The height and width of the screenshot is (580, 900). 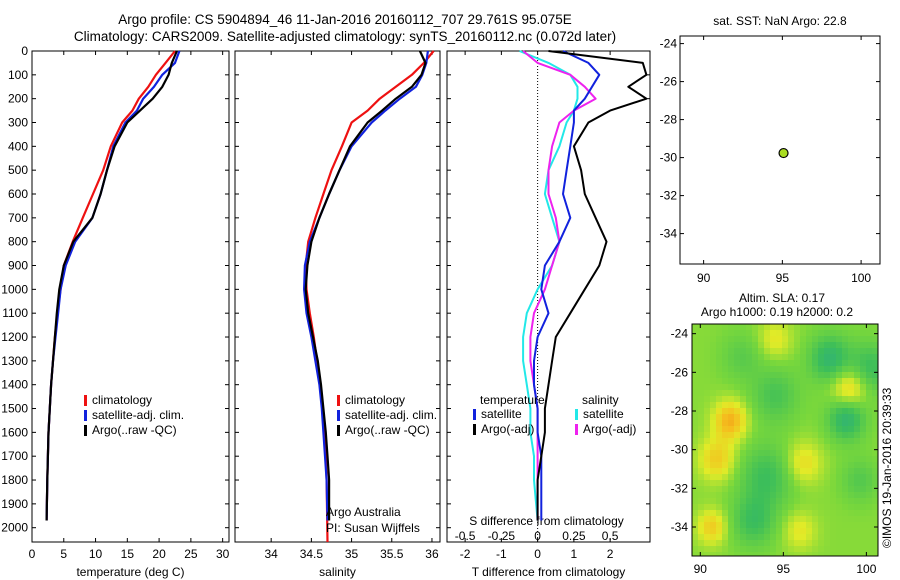 I want to click on difference-x2tick-label: 0, so click(x=537, y=536).